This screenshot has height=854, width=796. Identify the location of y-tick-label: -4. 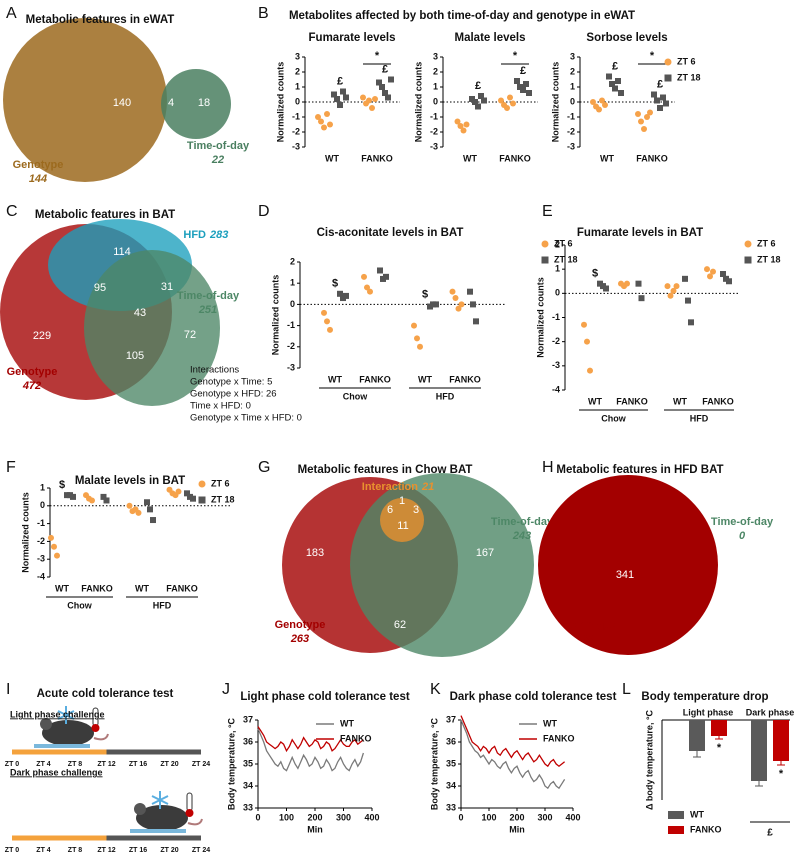
(556, 389).